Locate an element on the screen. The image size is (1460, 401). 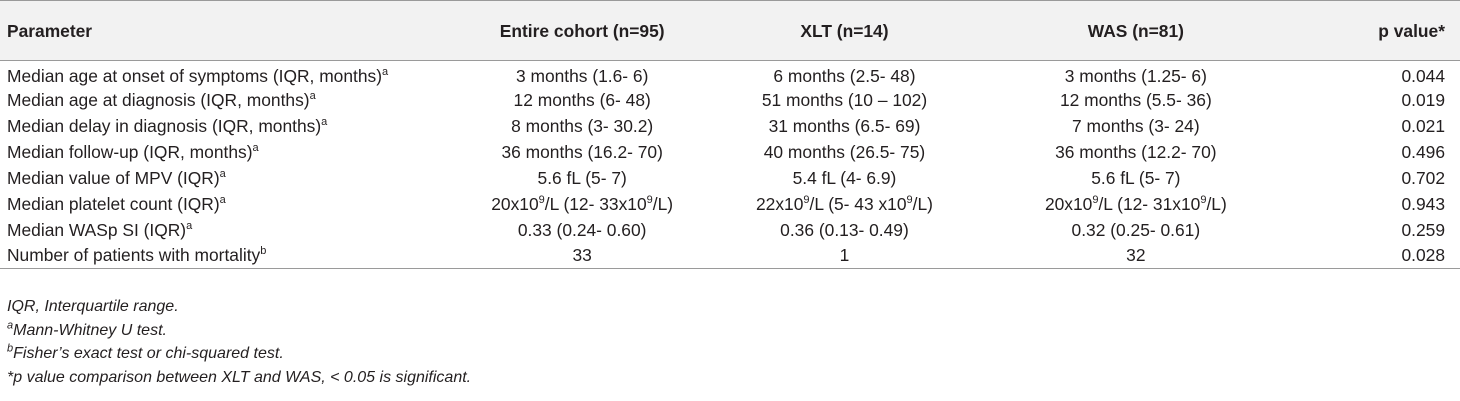
cell-value-pre: 3 months (1.25- 6) is located at coordinates (1135, 75).